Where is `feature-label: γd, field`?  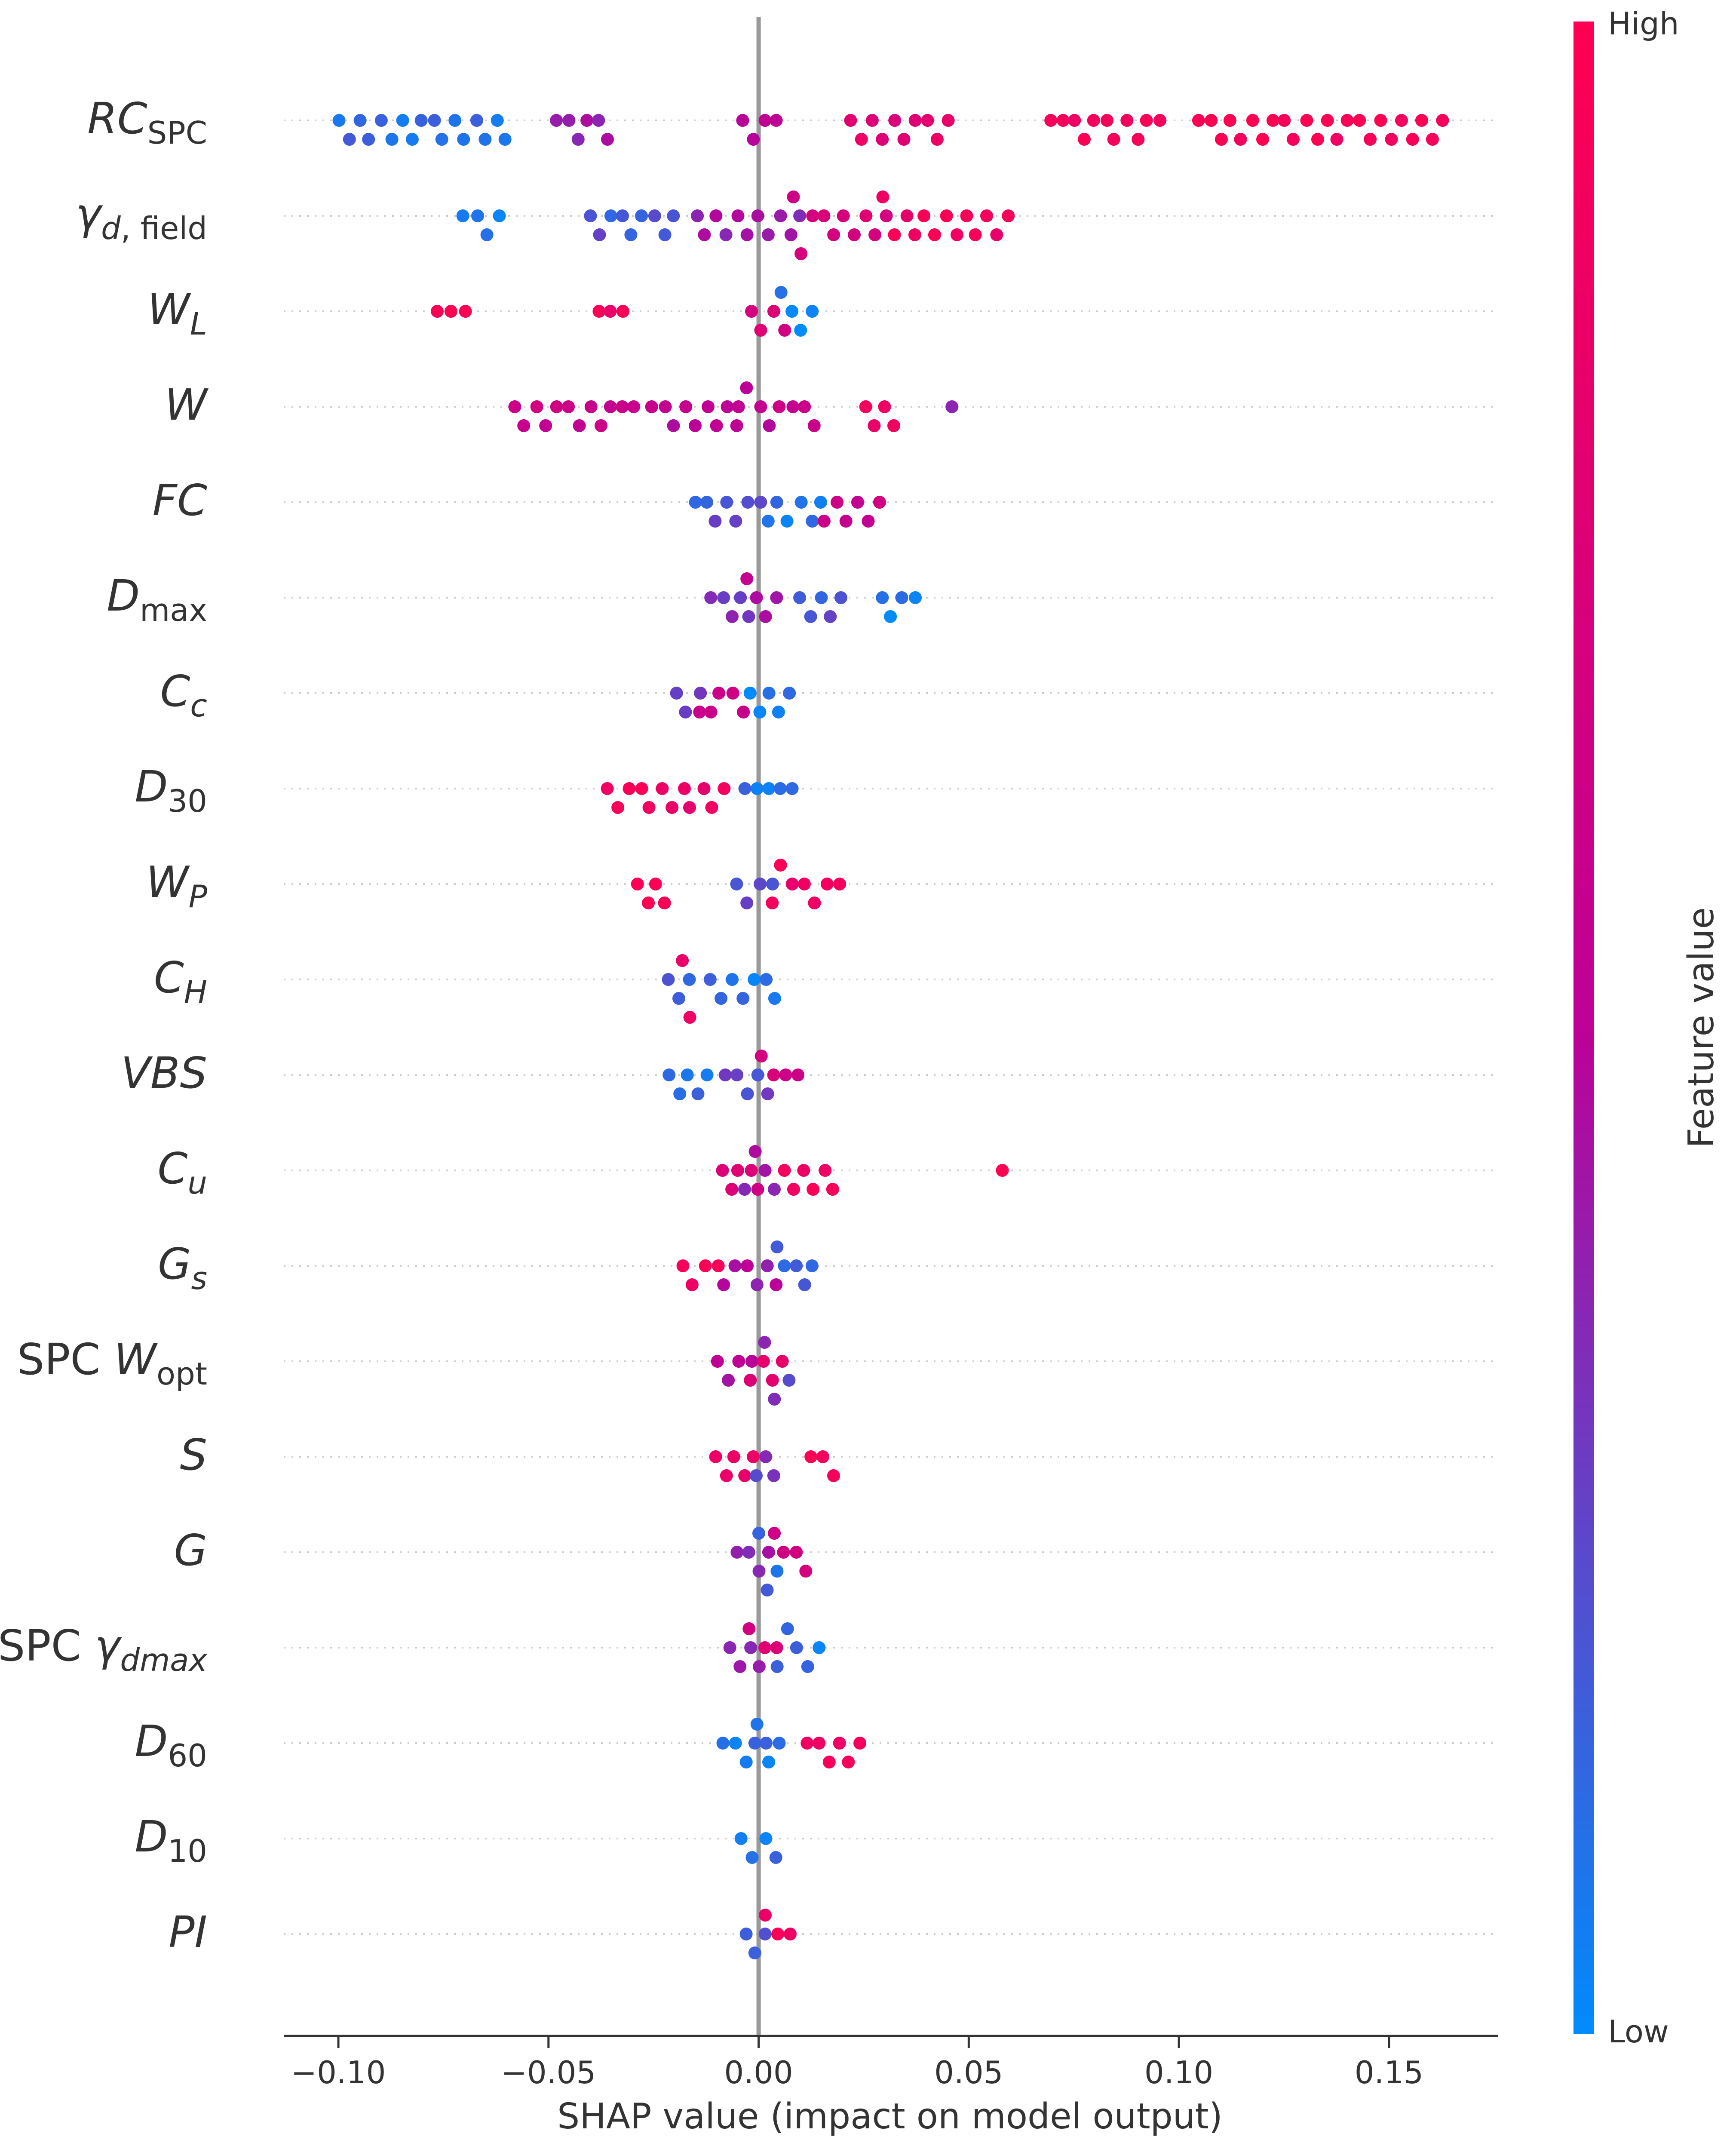 feature-label: γd, field is located at coordinates (141, 218).